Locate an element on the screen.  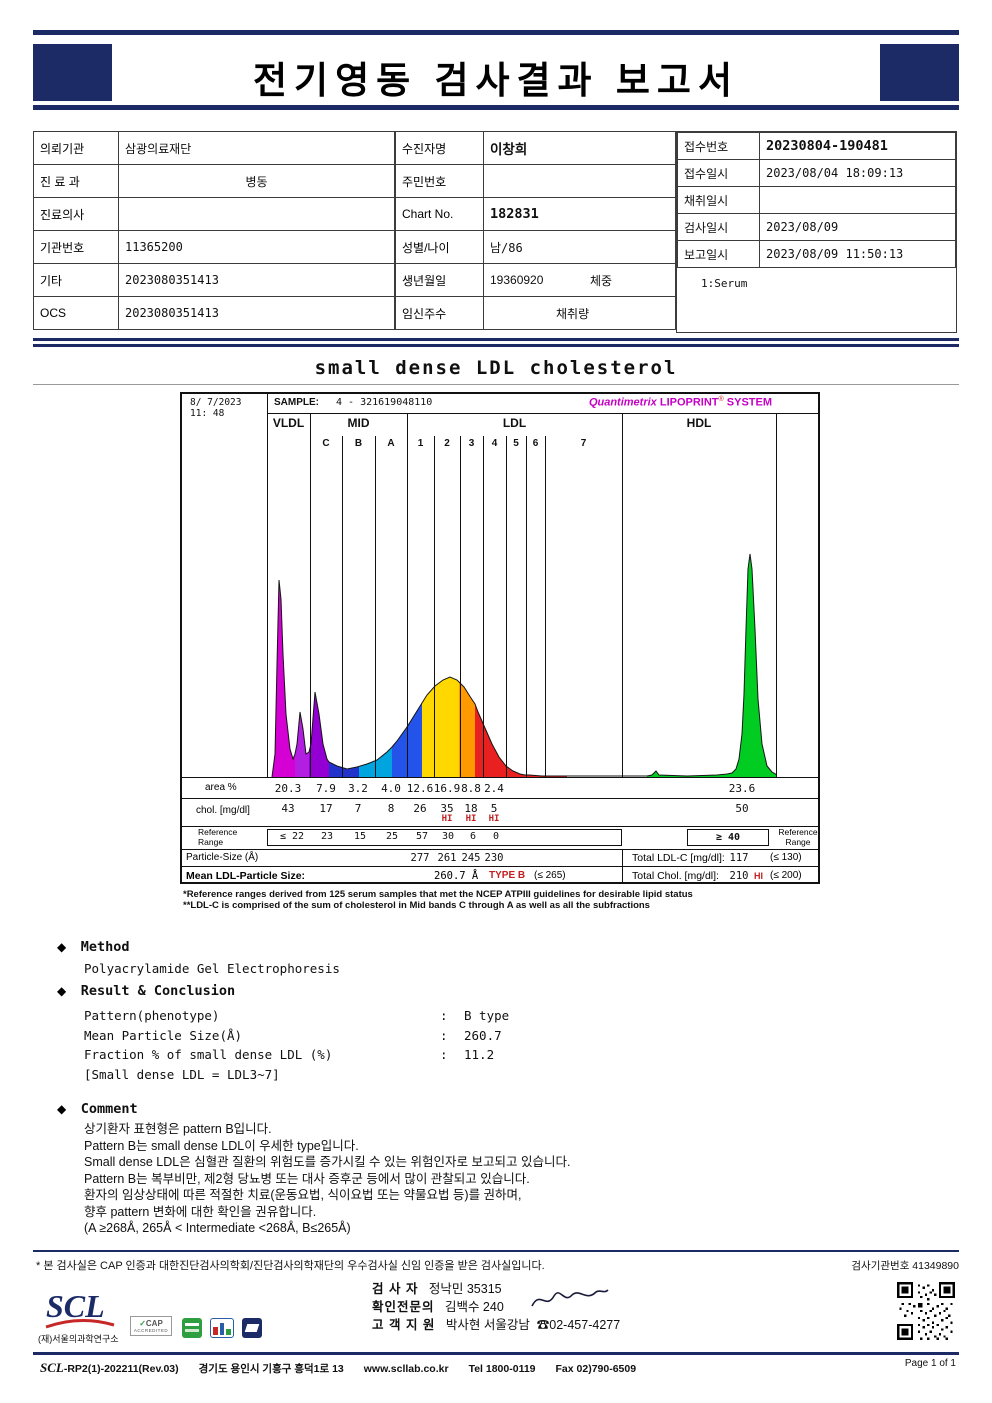
total-chol-reference: (≤ 200) is located at coordinates (786, 875).